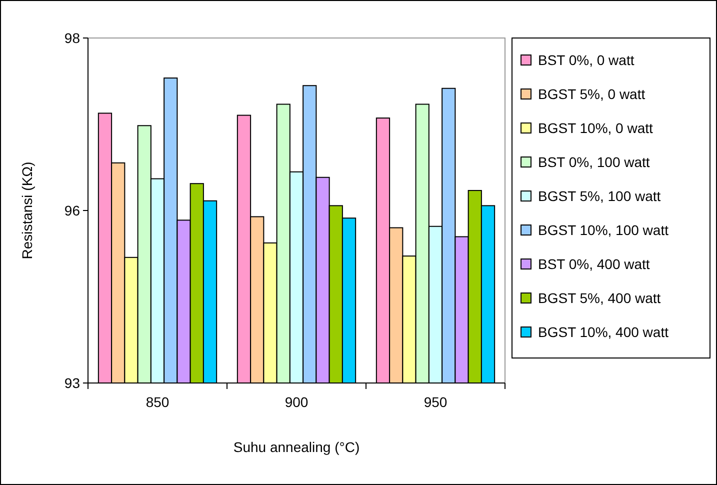 Image resolution: width=717 pixels, height=485 pixels. What do you see at coordinates (599, 196) in the screenshot?
I see `legend-label: BGST 5%, 100 watt` at bounding box center [599, 196].